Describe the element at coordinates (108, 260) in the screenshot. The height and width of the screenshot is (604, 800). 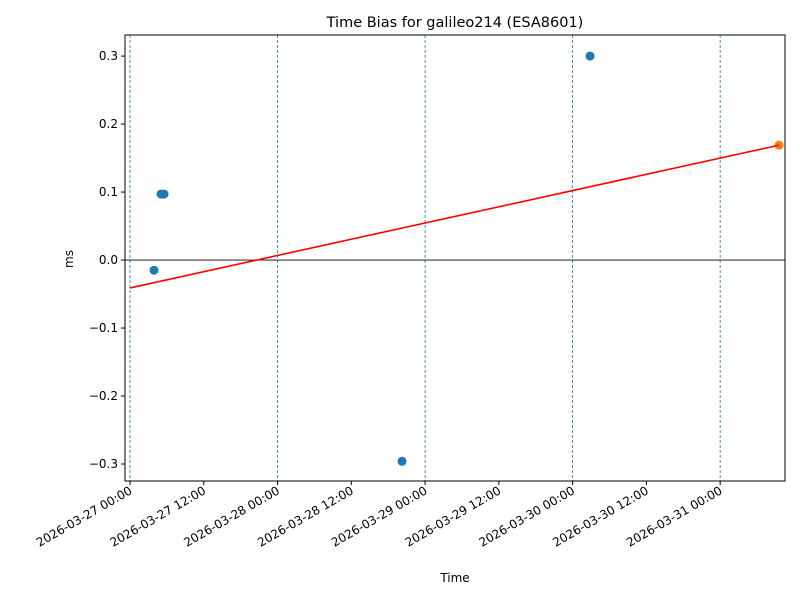
I see `y-tick-label: 0.0` at that location.